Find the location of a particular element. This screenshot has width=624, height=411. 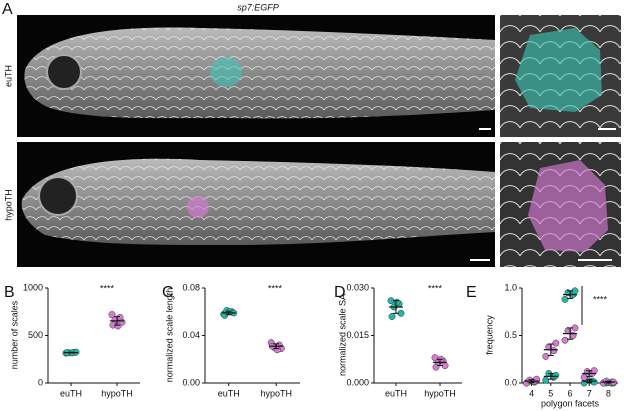

y-tick-label: 0.0 is located at coordinates (510, 382).